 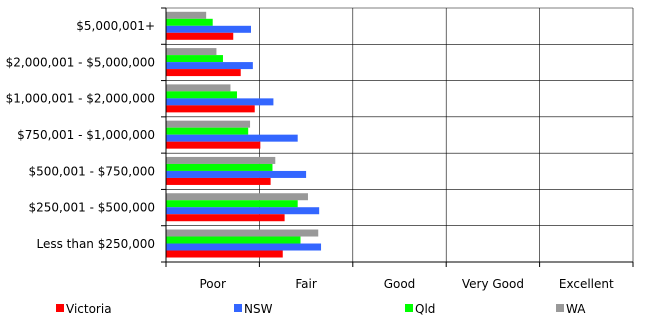 I want to click on legend-label-wa: WA, so click(x=576, y=309).